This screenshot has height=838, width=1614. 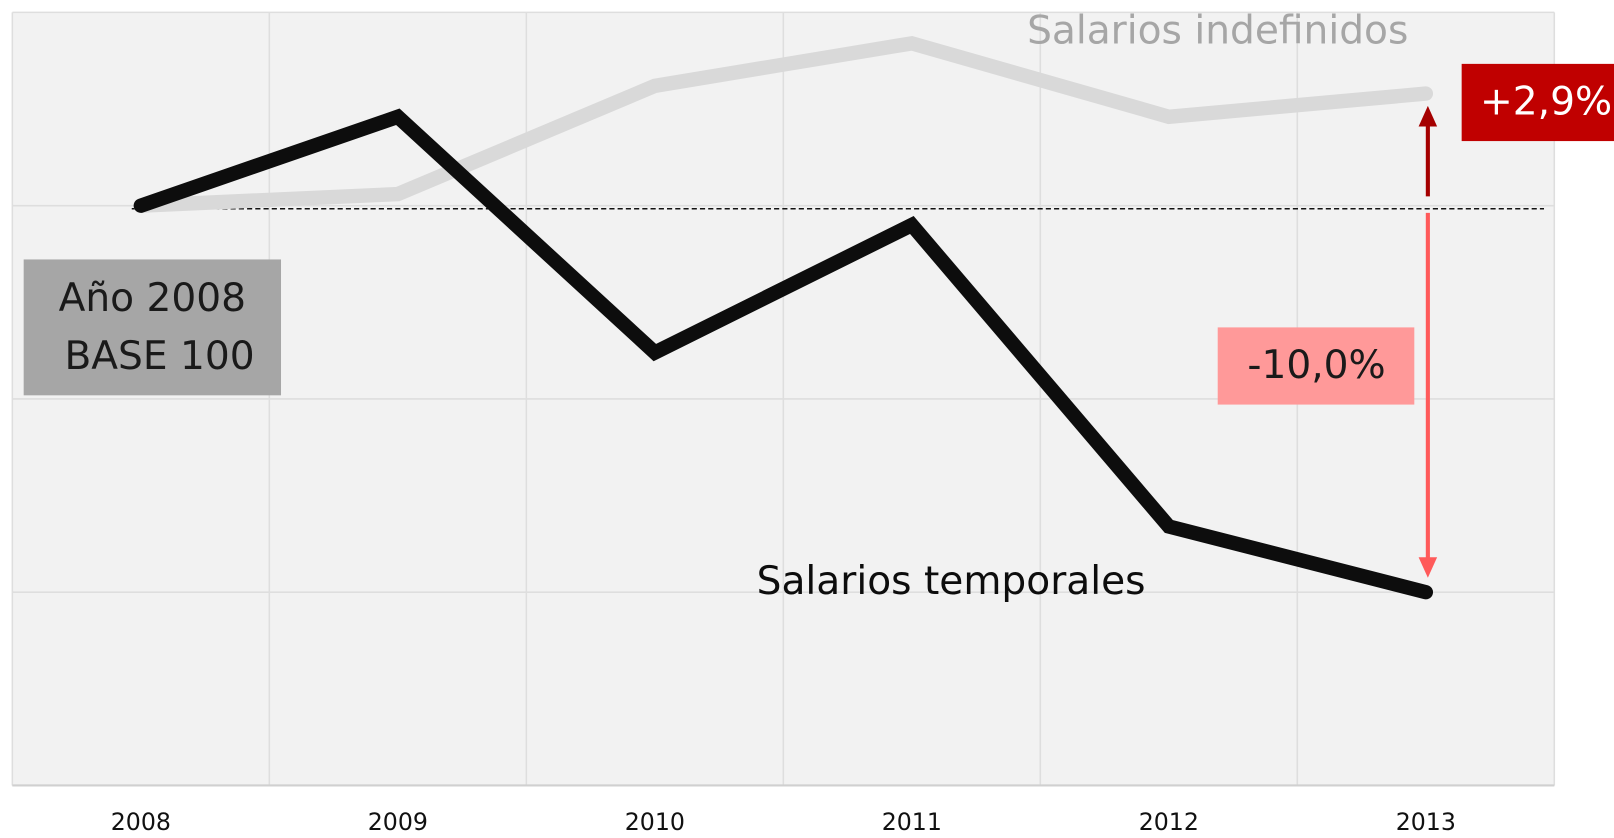 I want to click on x-tick-label: 2010, so click(x=655, y=822).